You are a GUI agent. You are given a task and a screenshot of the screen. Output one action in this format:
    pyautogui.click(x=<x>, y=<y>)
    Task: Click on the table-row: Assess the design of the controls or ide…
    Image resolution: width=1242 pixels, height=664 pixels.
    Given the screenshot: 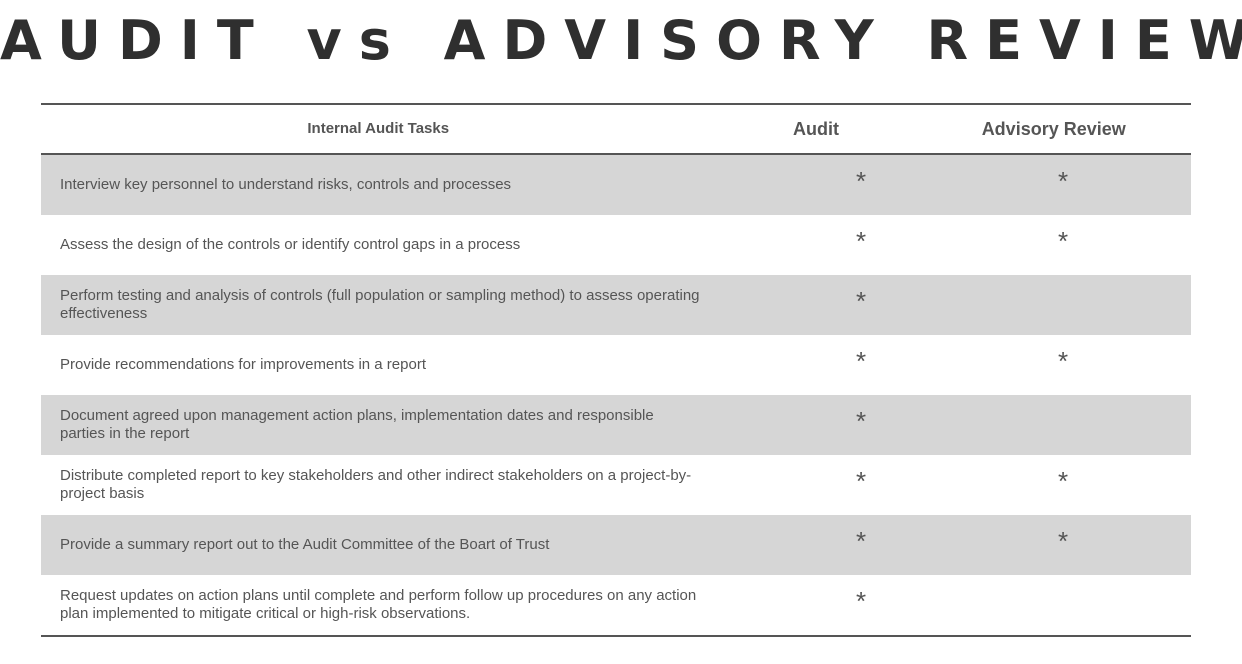 What is the action you would take?
    pyautogui.click(x=616, y=245)
    